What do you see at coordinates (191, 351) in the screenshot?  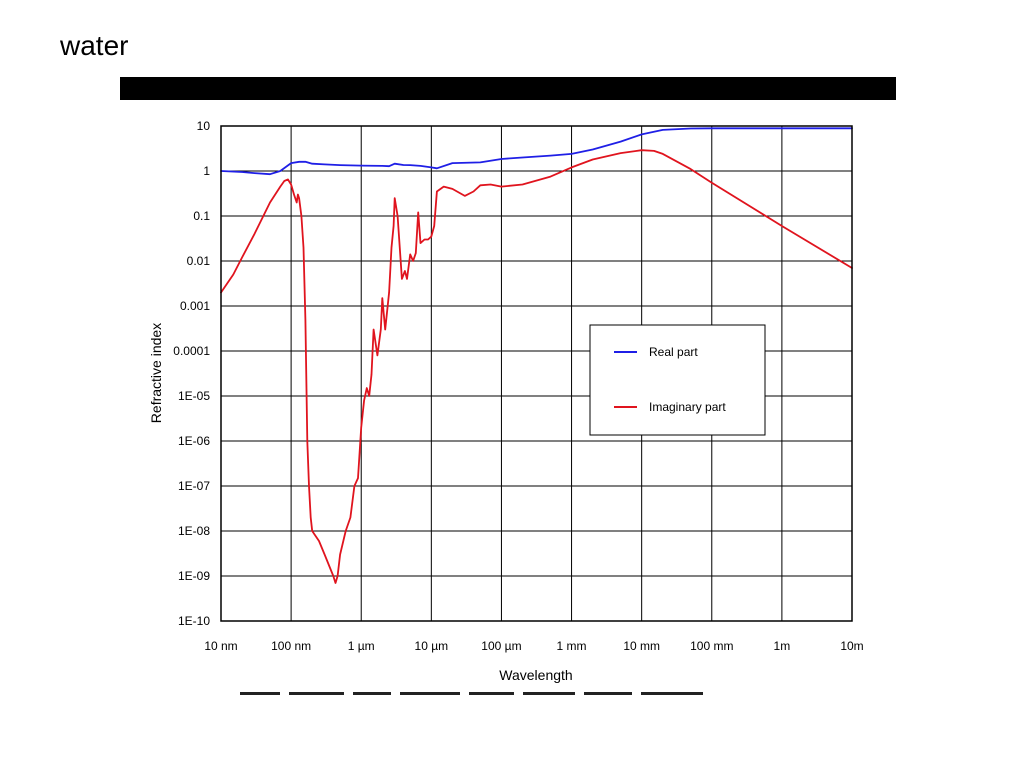 I see `y-tick-label: 0.0001` at bounding box center [191, 351].